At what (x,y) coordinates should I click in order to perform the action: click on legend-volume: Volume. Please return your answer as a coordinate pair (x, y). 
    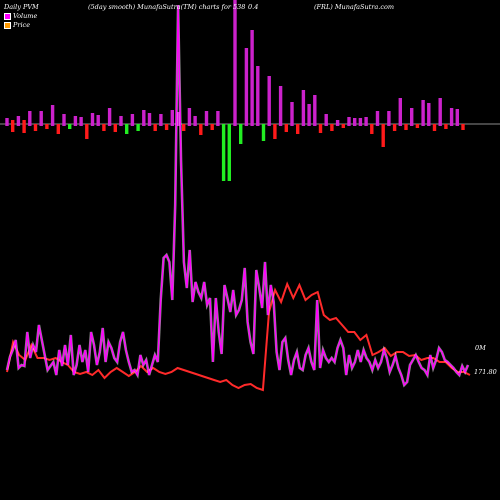
    Looking at the image, I should click on (20, 16).